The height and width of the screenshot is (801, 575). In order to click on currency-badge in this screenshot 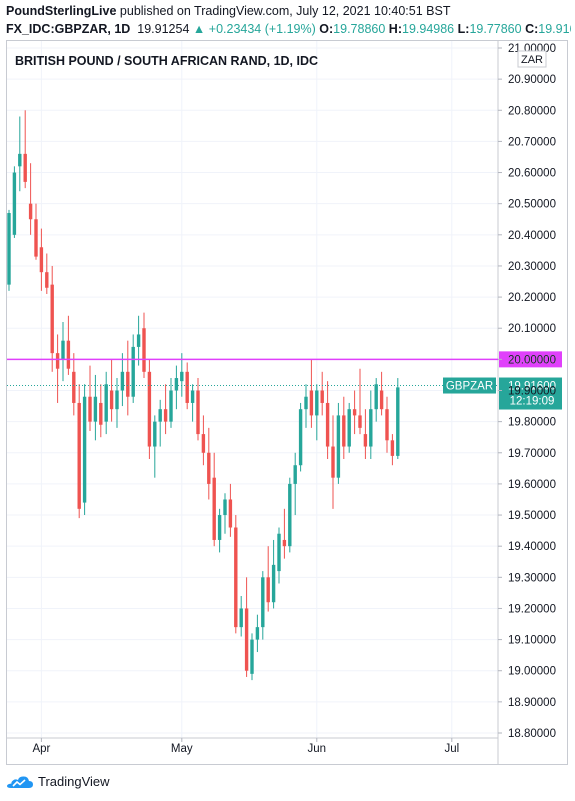, I will do `click(532, 59)`.